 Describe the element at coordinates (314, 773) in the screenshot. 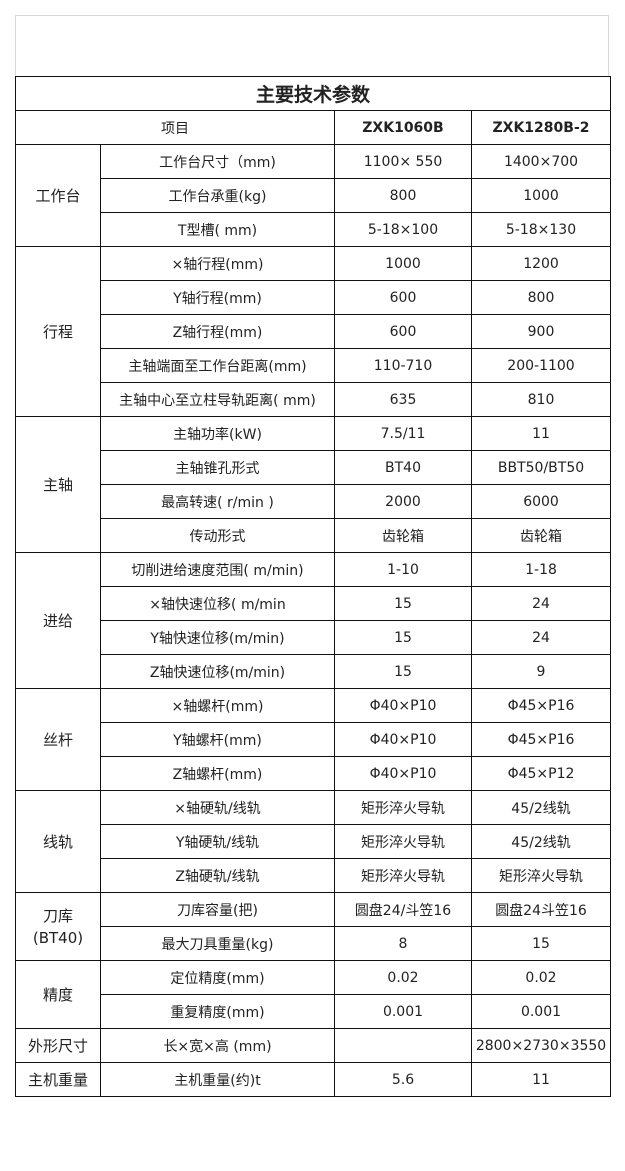

I see `table-row: Z轴螺杆(mm) Φ40×P10 Φ45×P12` at that location.